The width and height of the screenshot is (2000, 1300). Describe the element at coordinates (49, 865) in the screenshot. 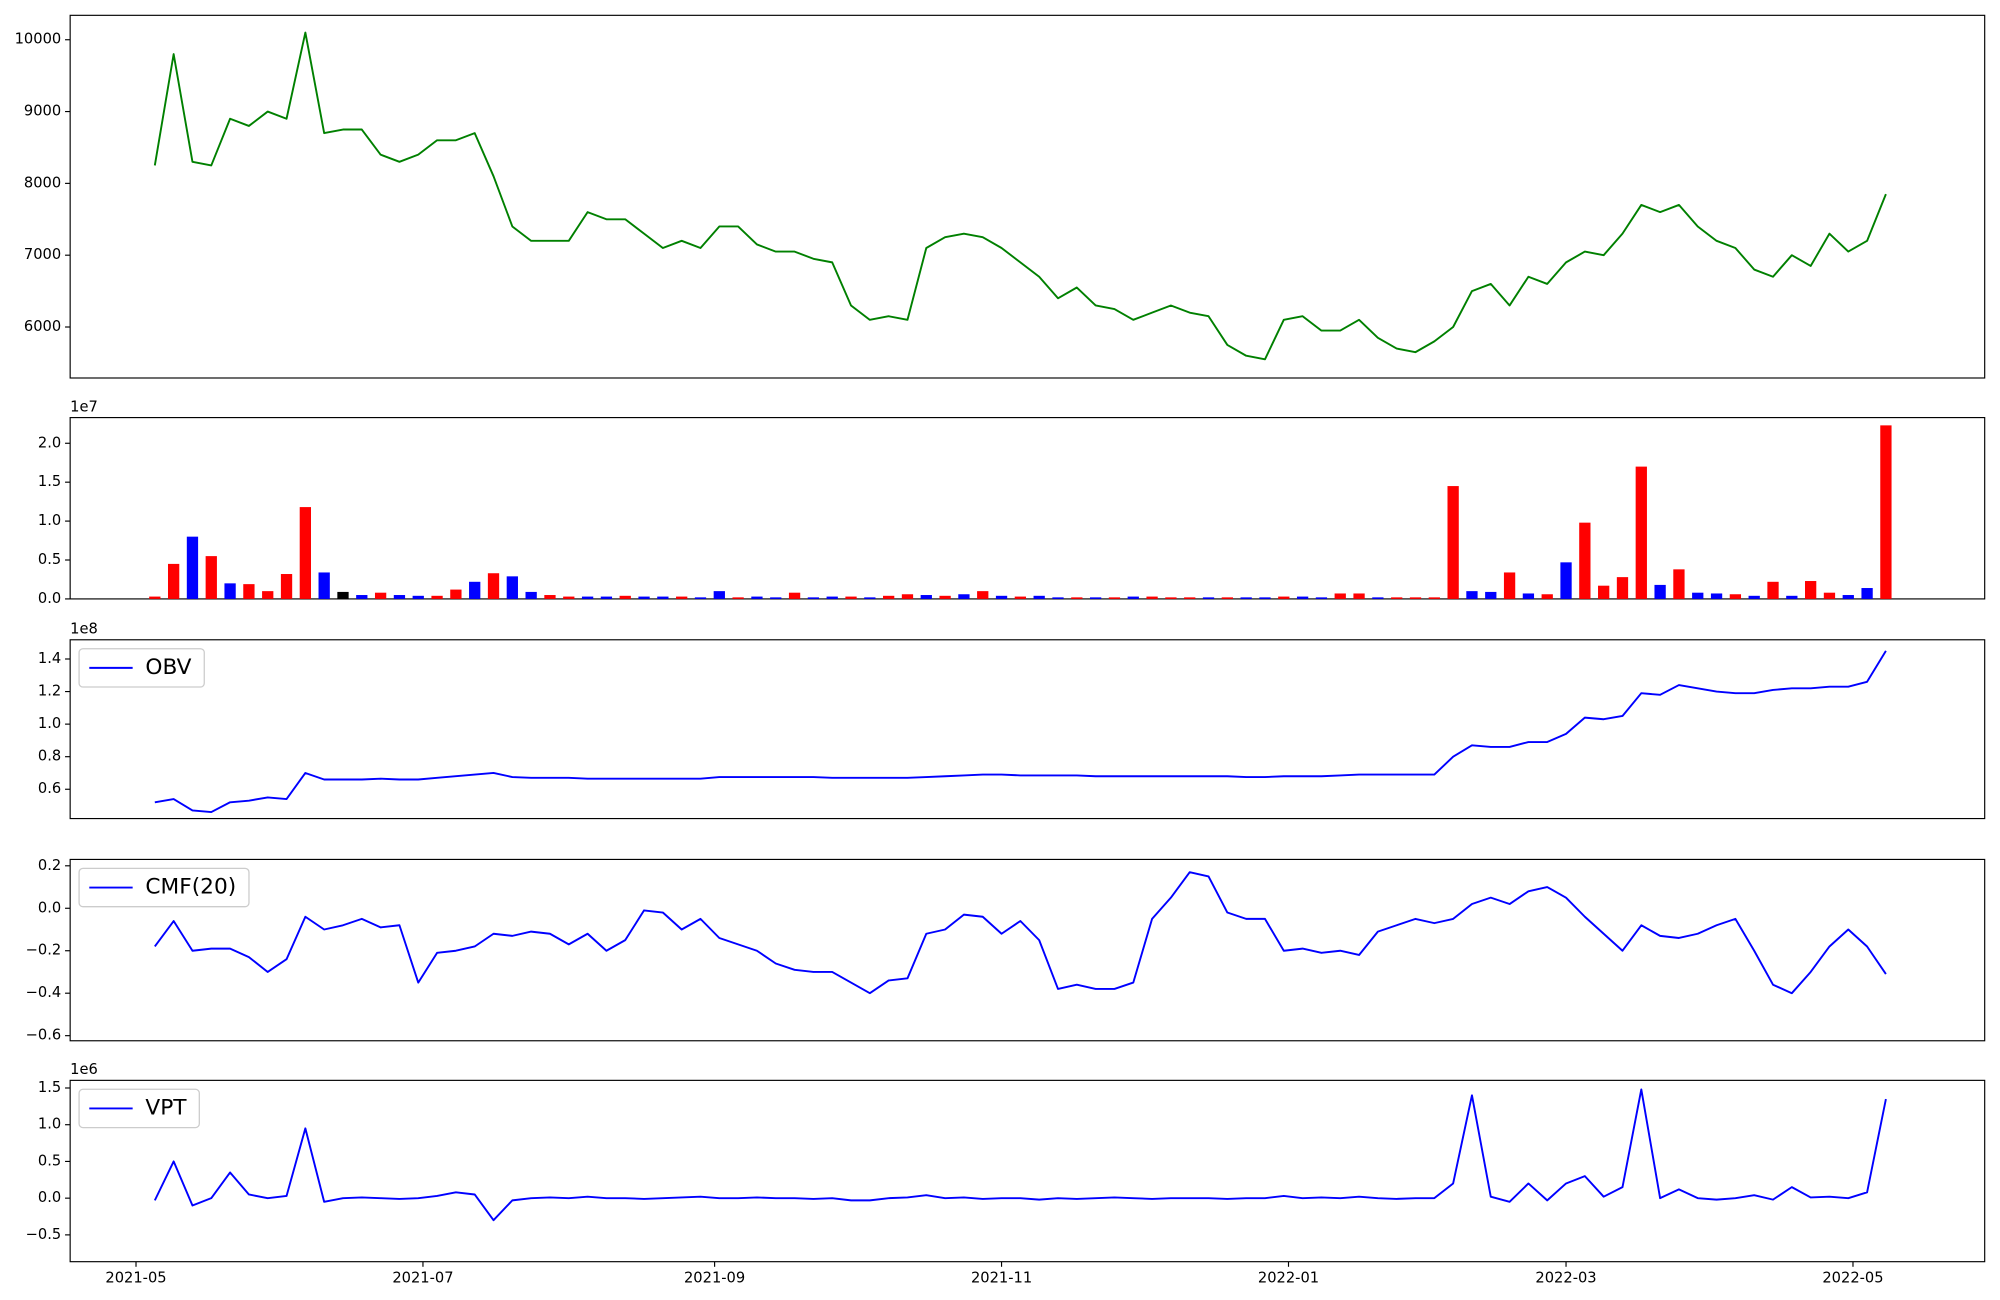

I see `y-tick-label: 0.2` at that location.